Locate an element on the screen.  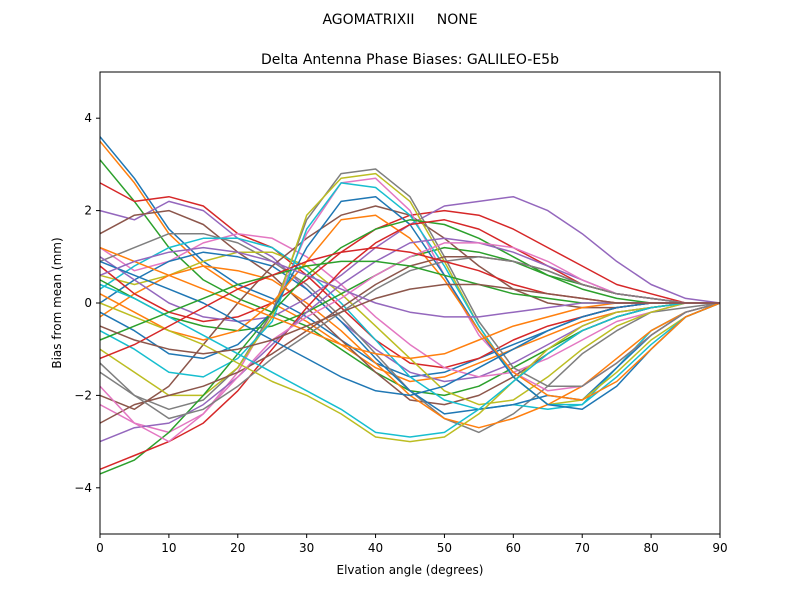
x-tick-label: 50 is located at coordinates (444, 548).